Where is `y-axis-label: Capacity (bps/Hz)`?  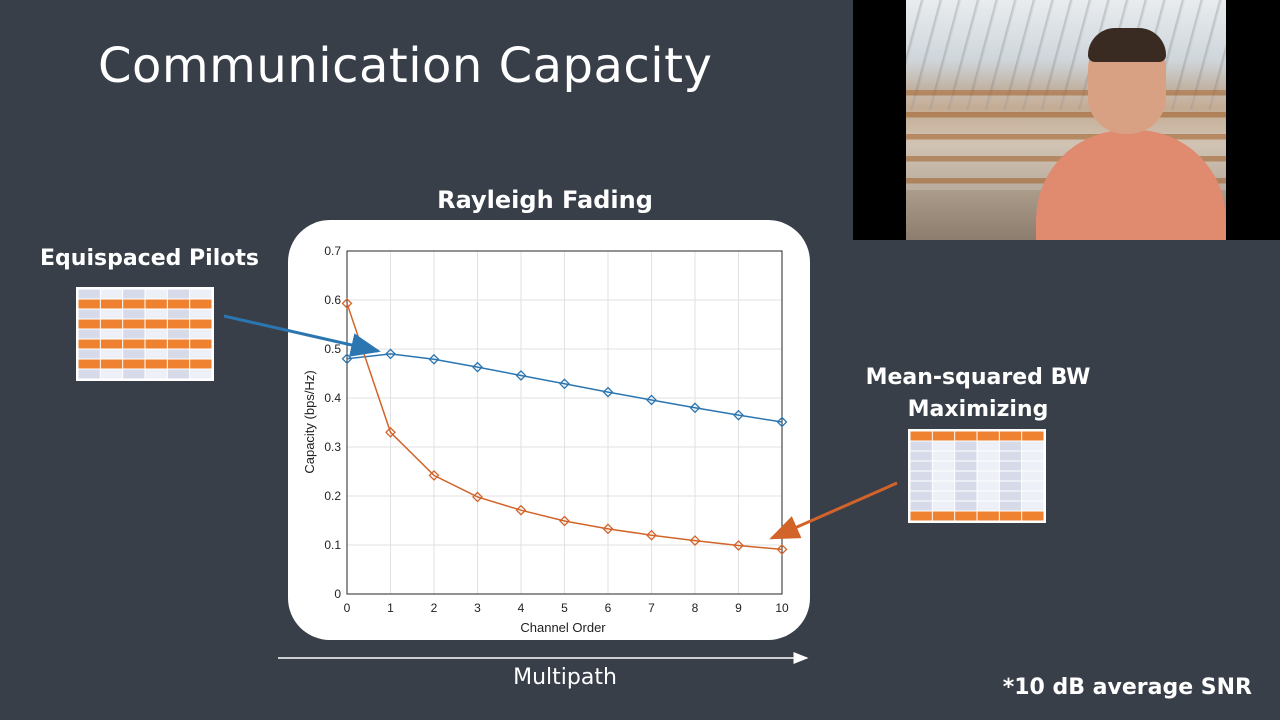
y-axis-label: Capacity (bps/Hz) is located at coordinates (309, 421).